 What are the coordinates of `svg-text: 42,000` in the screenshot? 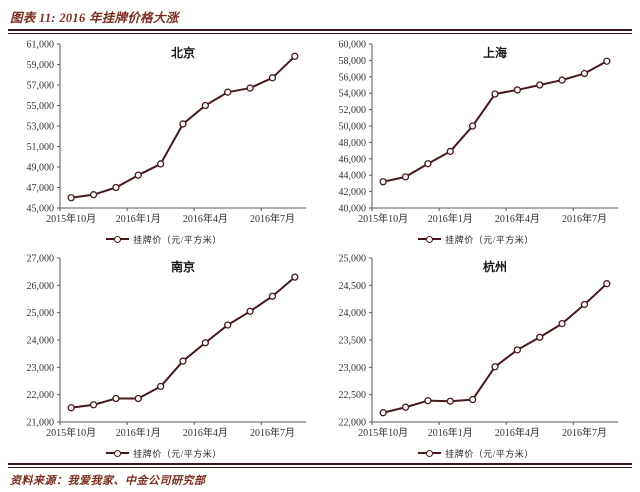 It's located at (353, 192).